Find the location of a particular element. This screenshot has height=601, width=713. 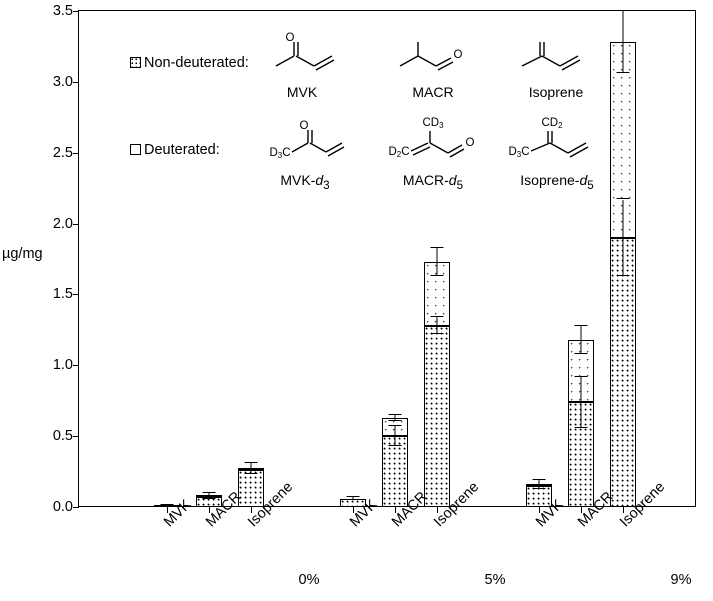

structure-caption-isoprene-d5: Isoprene-d5 is located at coordinates (557, 182).